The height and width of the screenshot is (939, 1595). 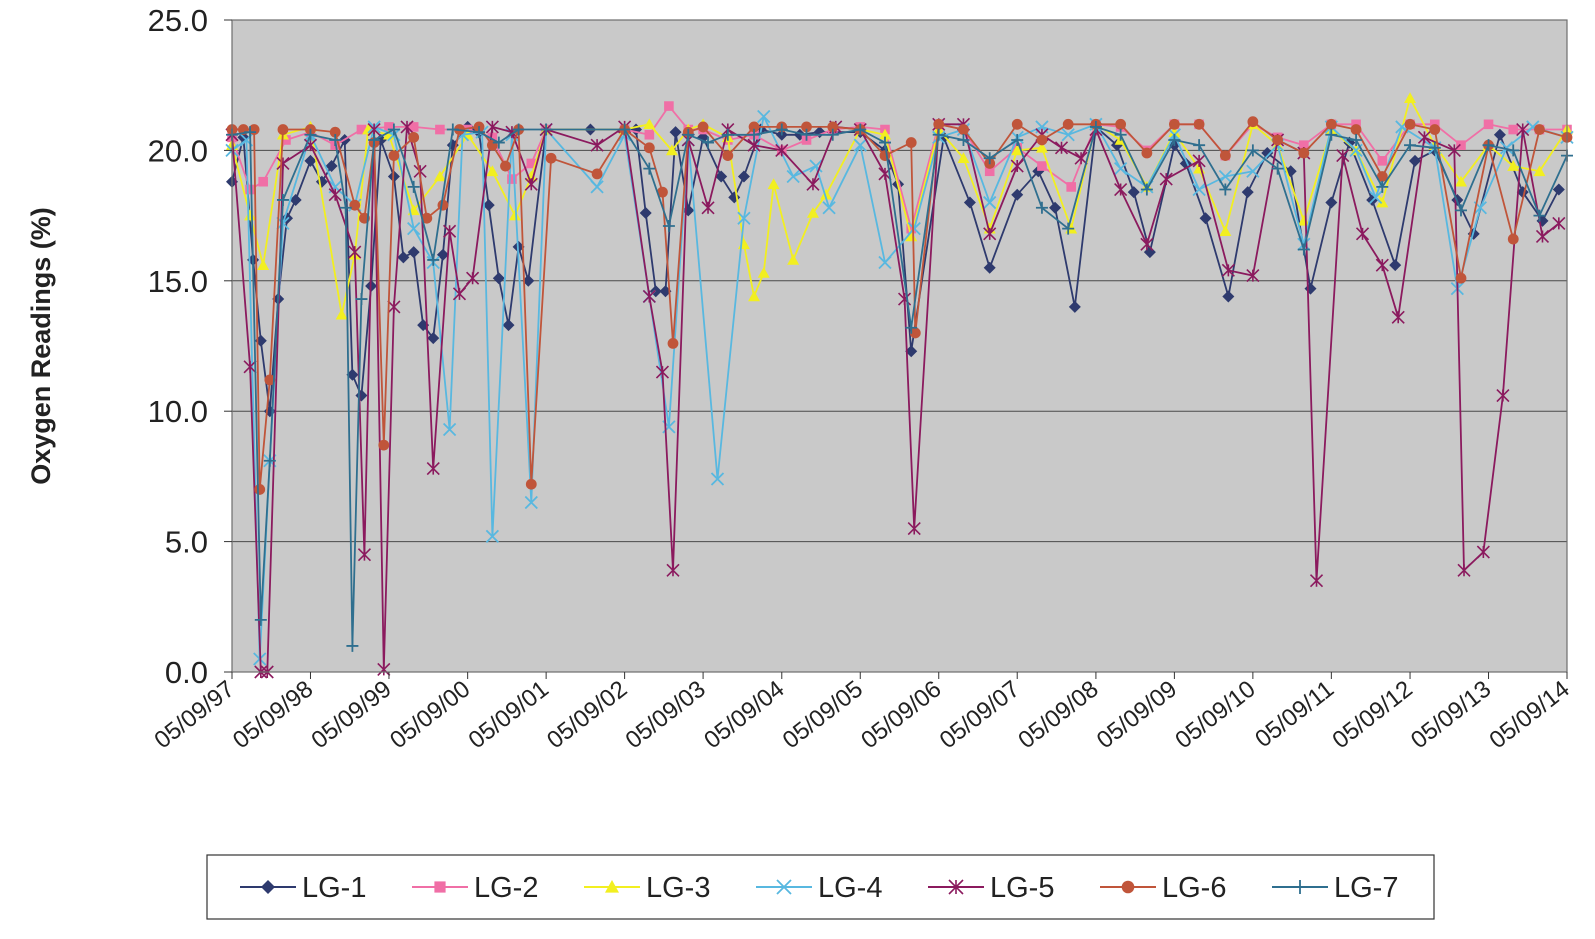 What do you see at coordinates (1451, 714) in the screenshot?
I see `x-tick-label: 05/09/13` at bounding box center [1451, 714].